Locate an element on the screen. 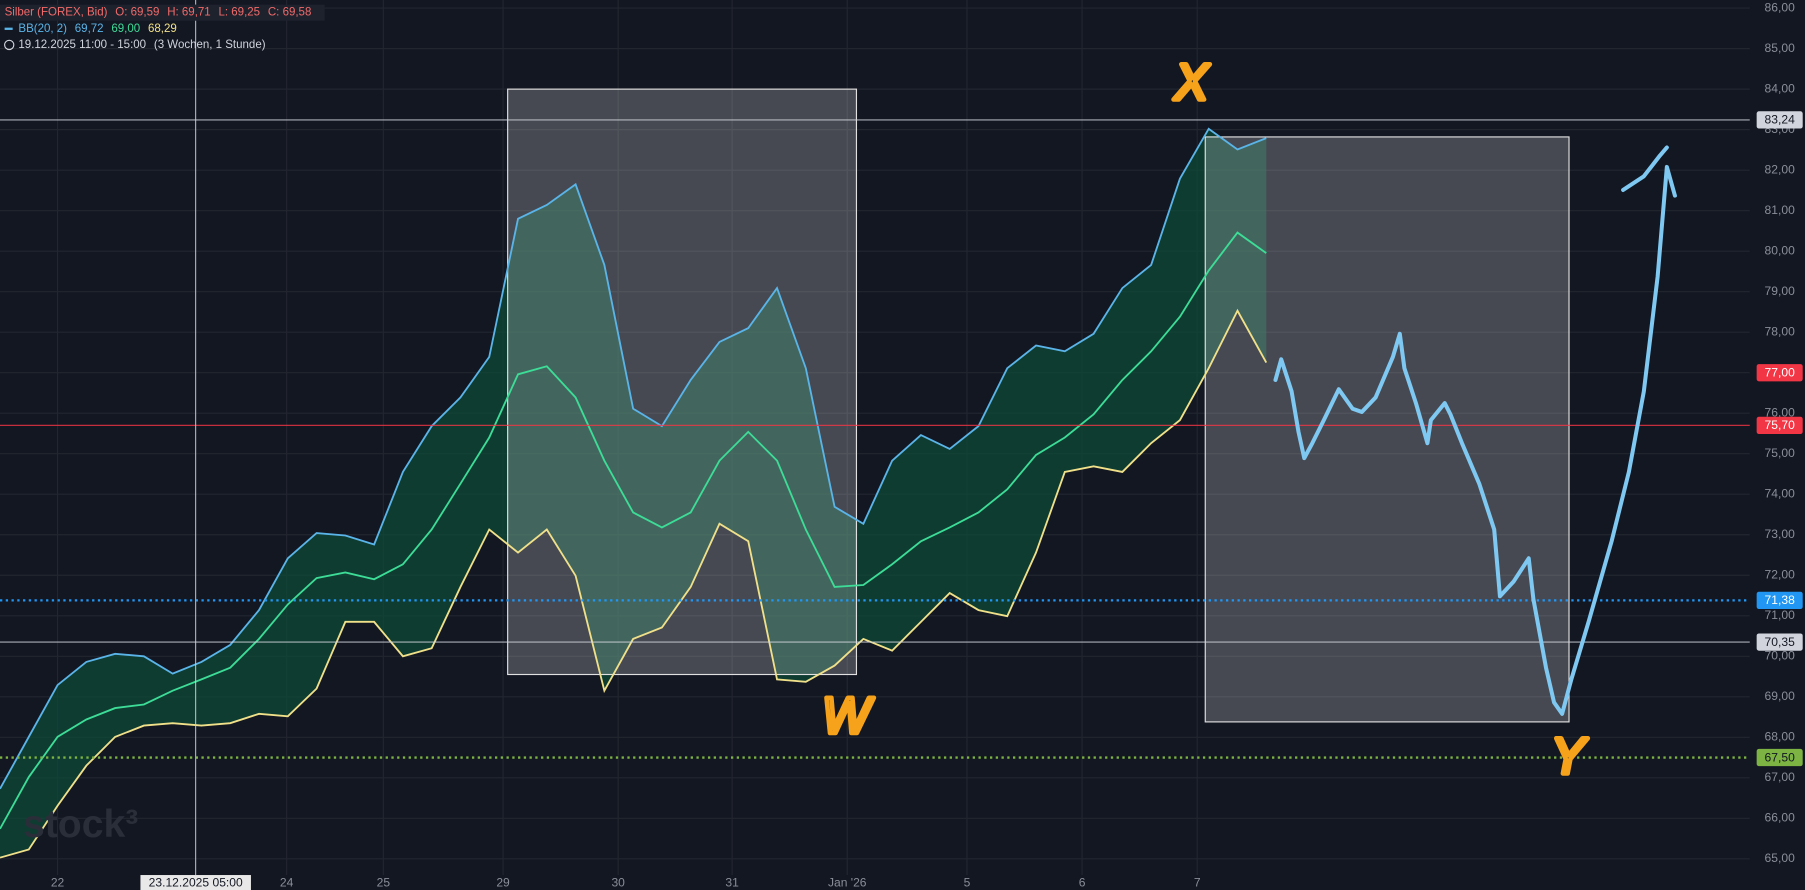 This screenshot has width=1805, height=890. y-tick-label: 67,00 is located at coordinates (1780, 777).